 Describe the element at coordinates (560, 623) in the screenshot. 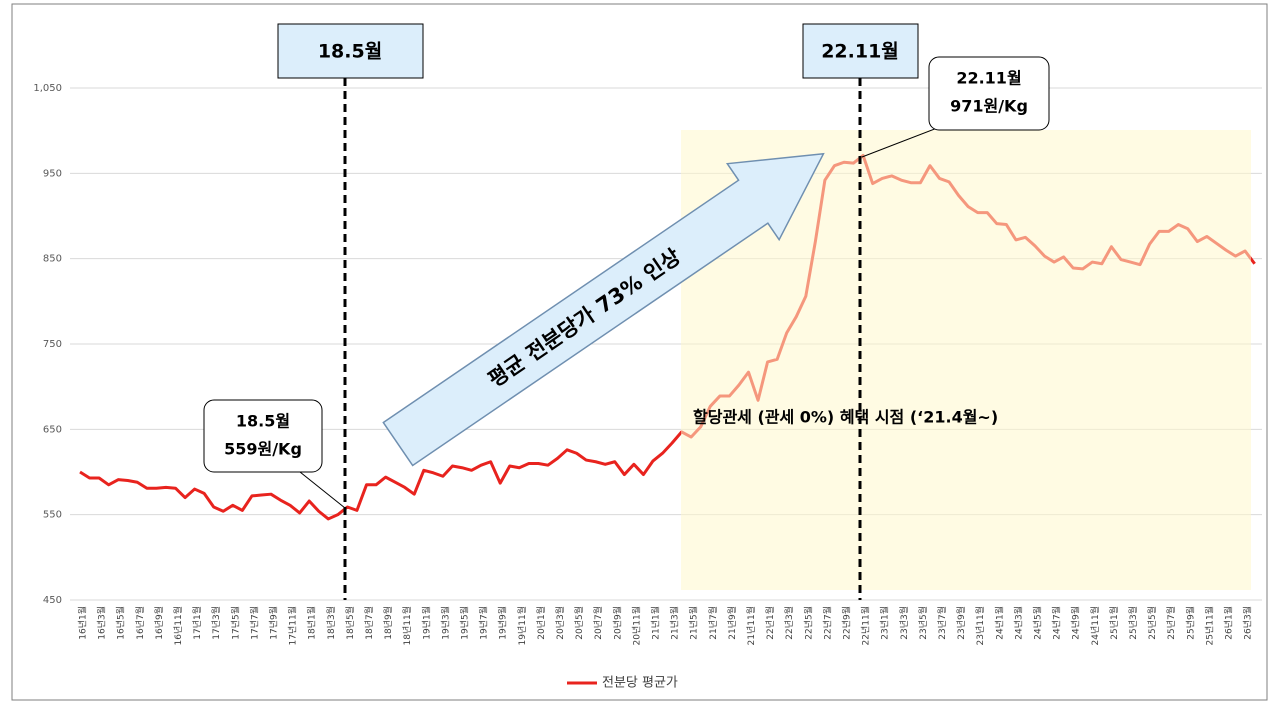

I see `x-tick-label: 20년3월` at that location.